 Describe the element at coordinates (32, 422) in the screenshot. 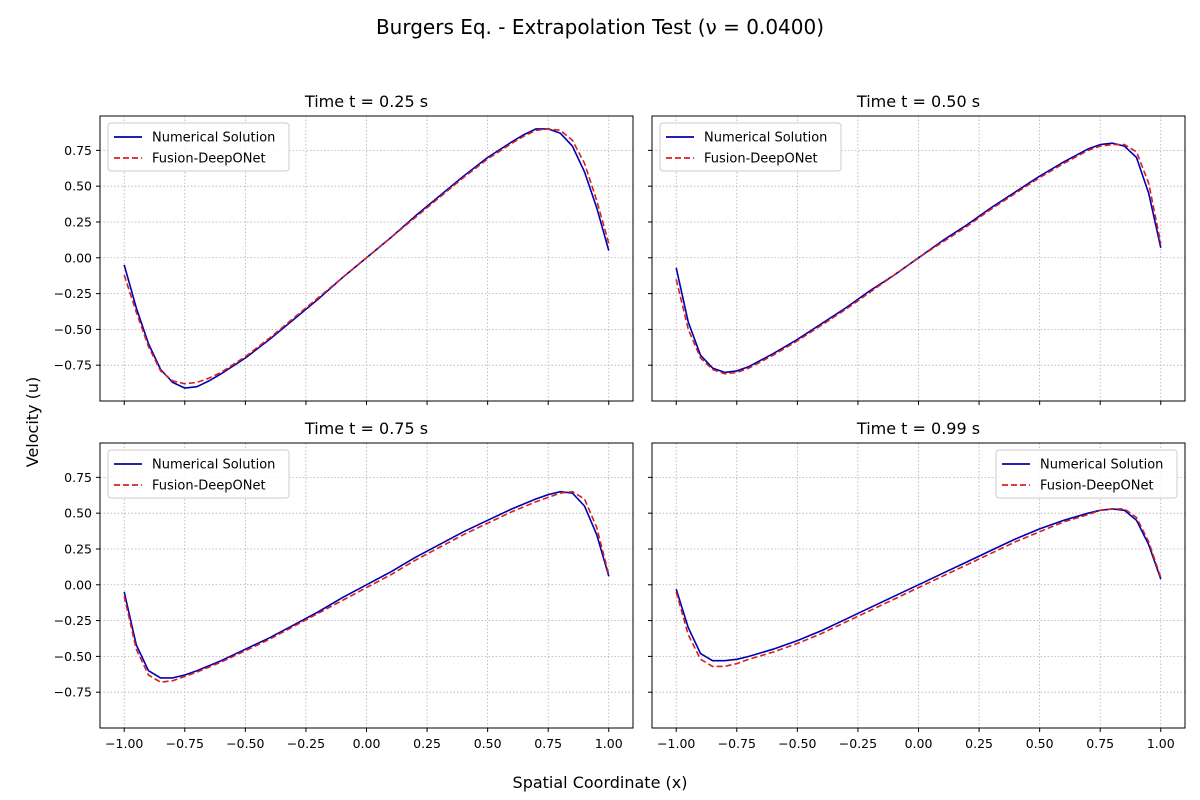

I see `y-axis-label: Velocity (u)` at that location.